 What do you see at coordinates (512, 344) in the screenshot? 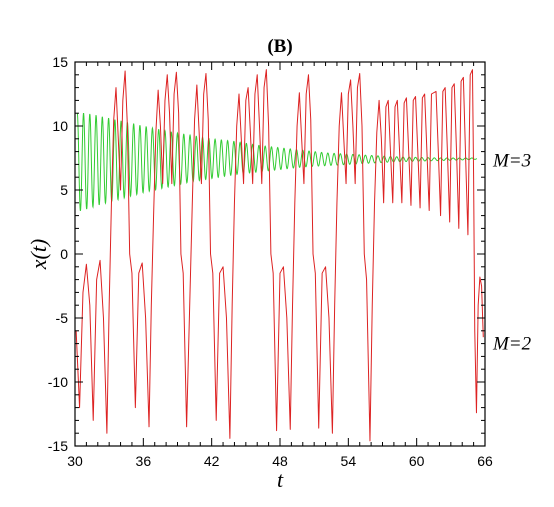
I see `series-annotation: M=2` at bounding box center [512, 344].